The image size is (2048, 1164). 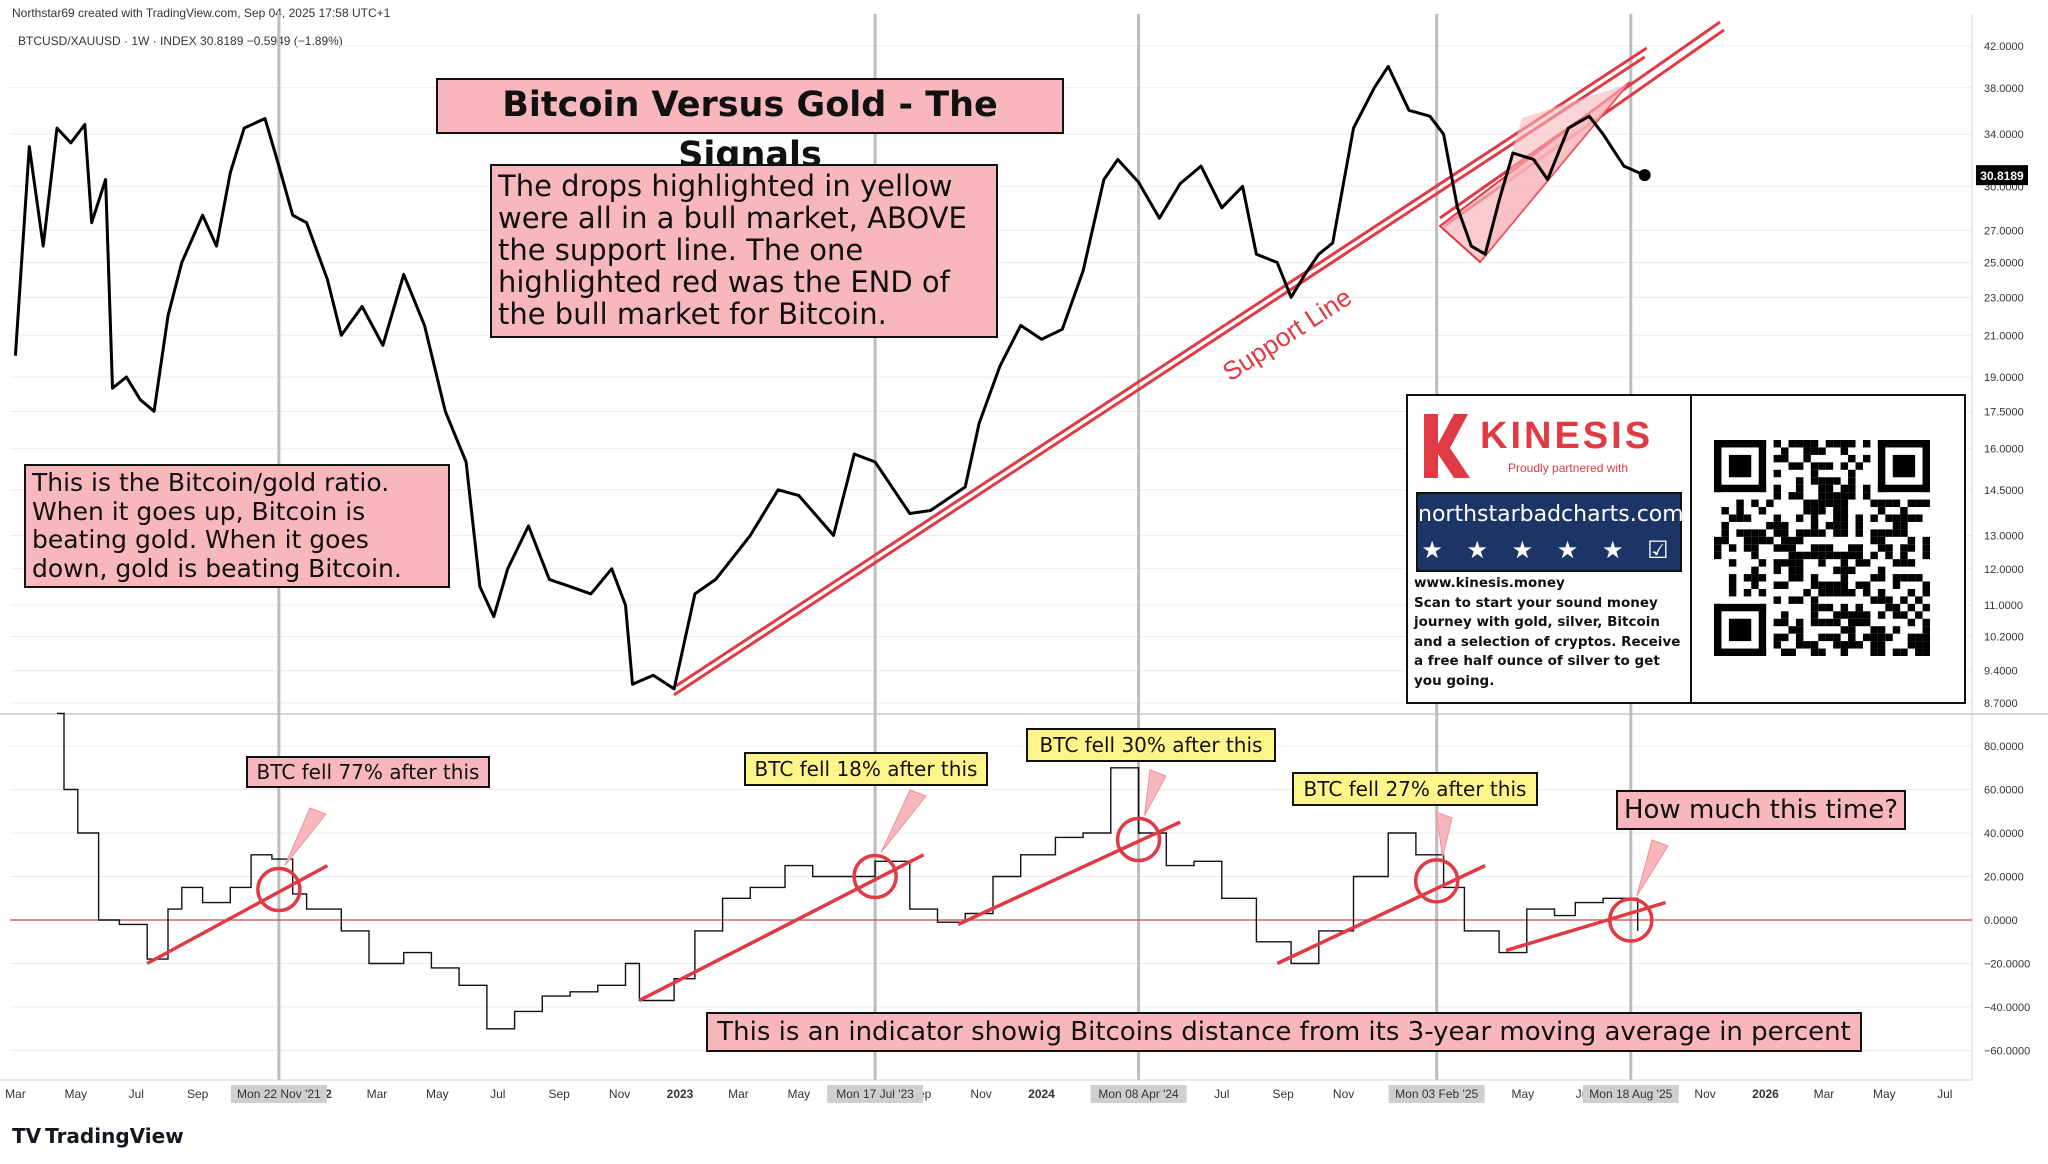 What do you see at coordinates (1489, 583) in the screenshot?
I see `sponsor-web: www.kinesis.money` at bounding box center [1489, 583].